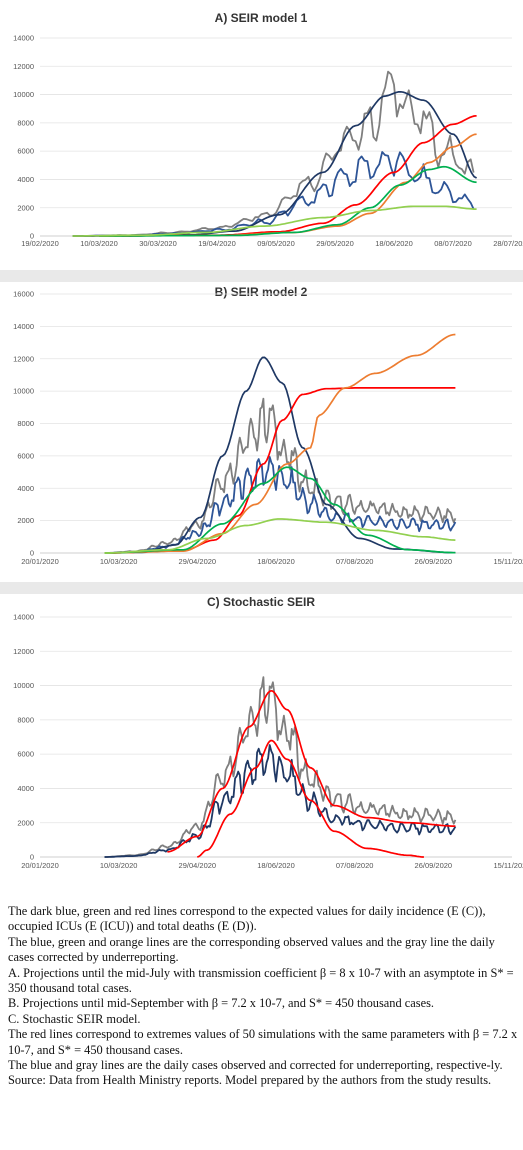 This screenshot has width=523, height=1150. I want to click on x-tick-label: 30/03/2020, so click(158, 243).